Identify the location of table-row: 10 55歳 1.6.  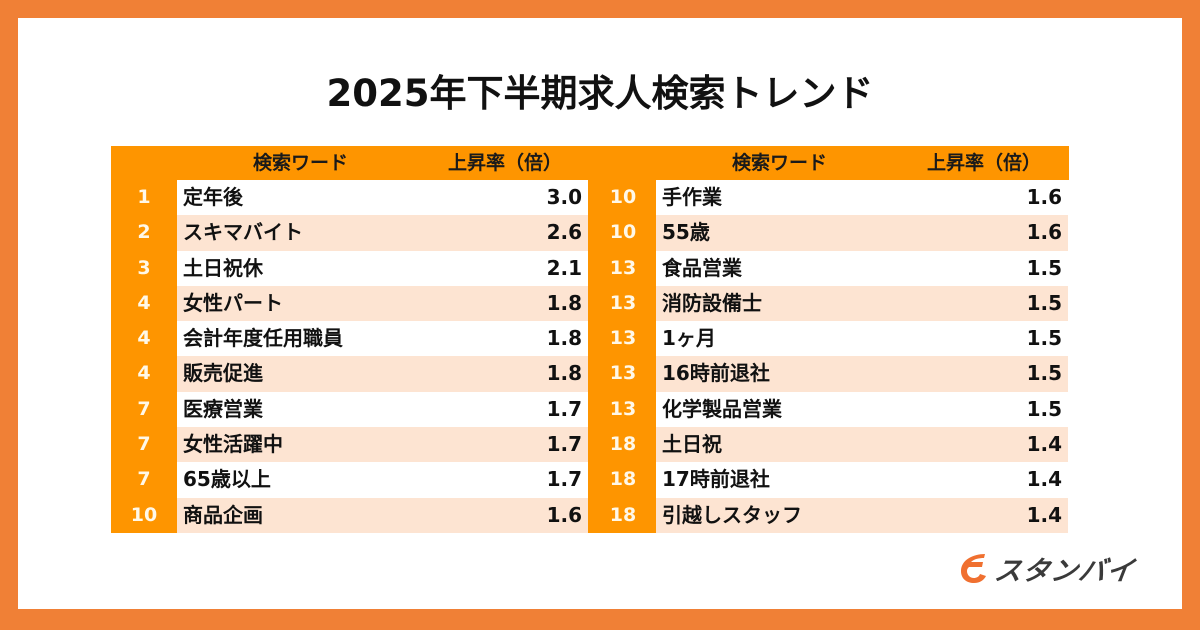
(829, 233).